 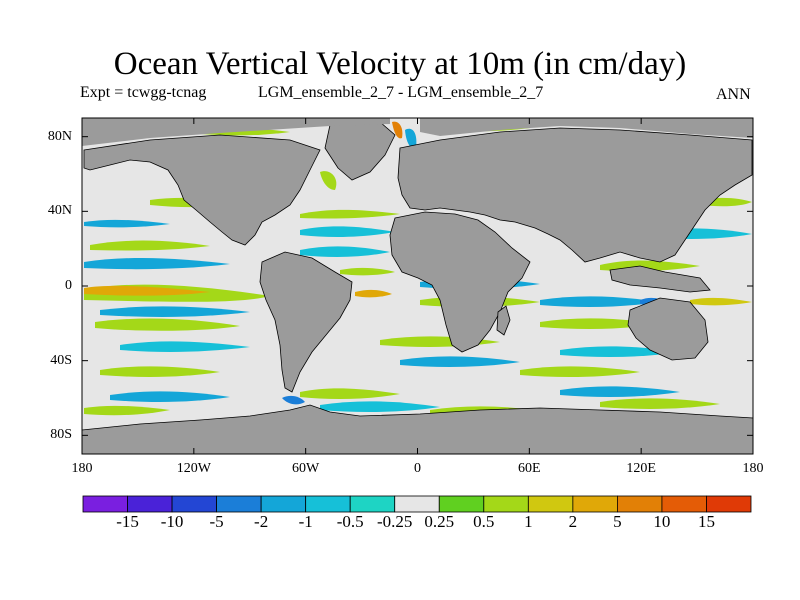 I want to click on greenland-land, so click(x=360, y=151).